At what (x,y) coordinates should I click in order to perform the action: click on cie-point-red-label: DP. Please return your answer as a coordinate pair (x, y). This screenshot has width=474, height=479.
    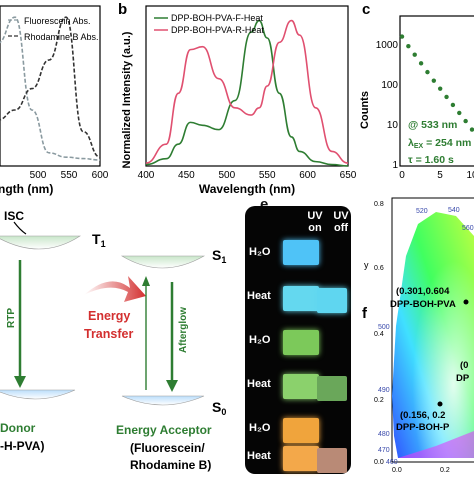
    Looking at the image, I should click on (463, 378).